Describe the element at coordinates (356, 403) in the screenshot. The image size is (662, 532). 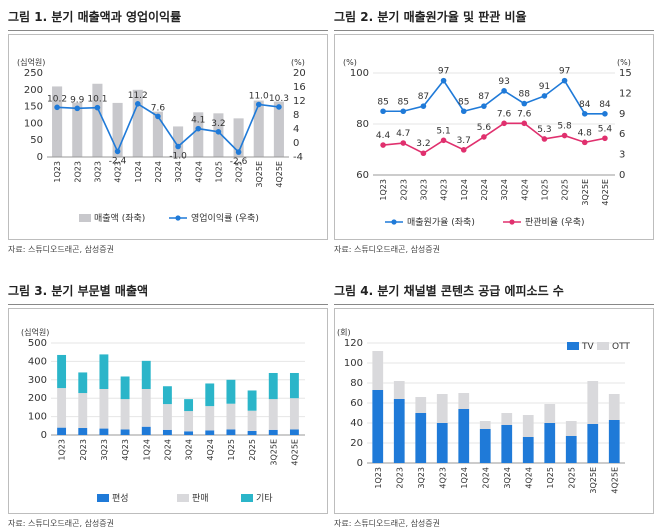
I see `y-tick-label: 60` at that location.